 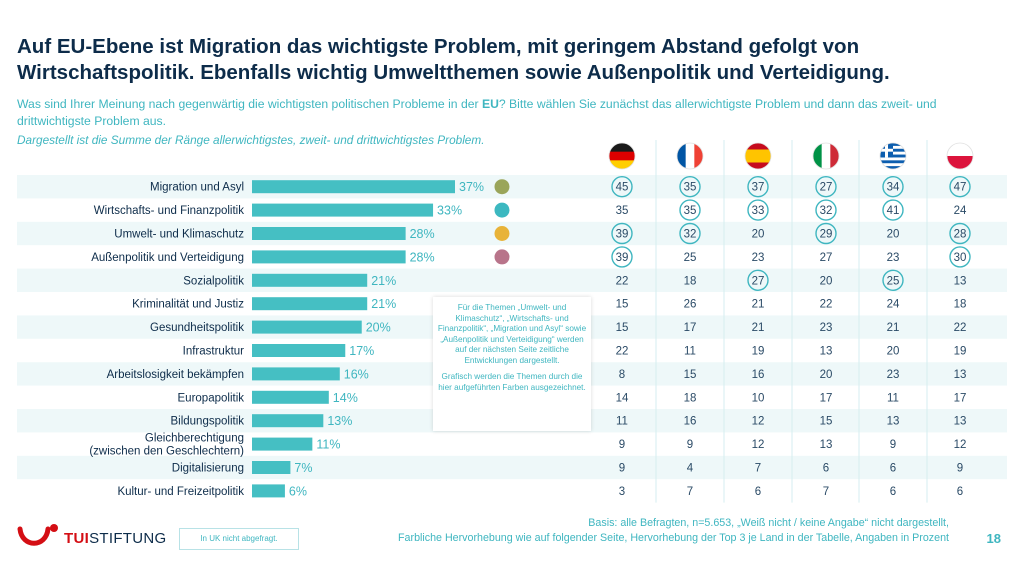 I want to click on category-label: Bildungspolitik, so click(x=207, y=422).